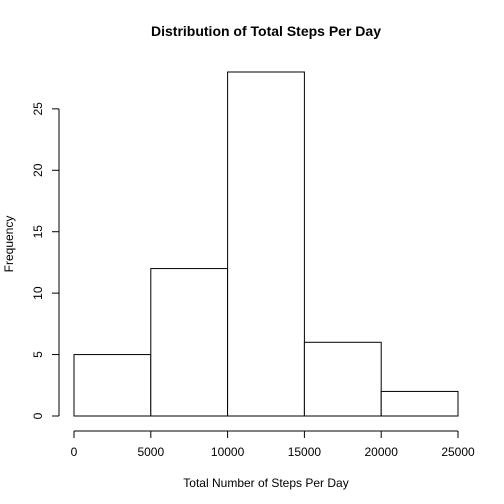 This screenshot has width=504, height=504. What do you see at coordinates (9, 244) in the screenshot?
I see `y-axis-label: Frequency` at bounding box center [9, 244].